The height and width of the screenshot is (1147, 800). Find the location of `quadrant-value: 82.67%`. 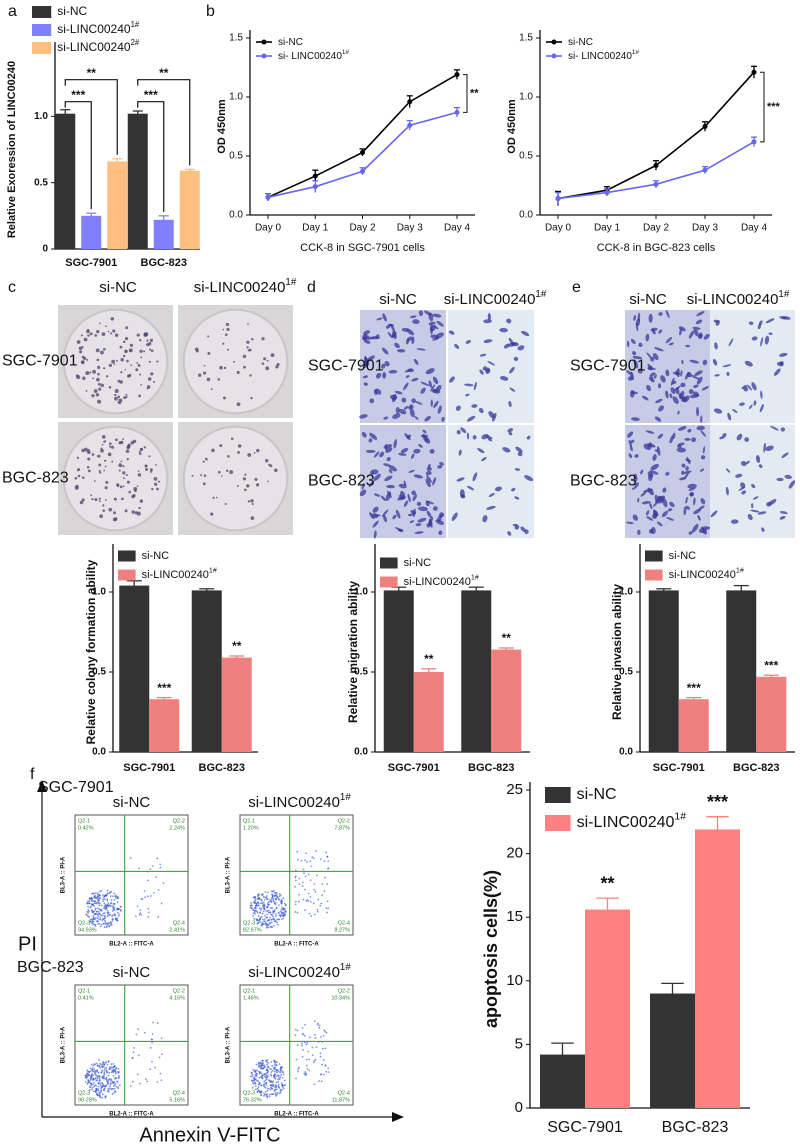

quadrant-value: 82.67% is located at coordinates (252, 930).